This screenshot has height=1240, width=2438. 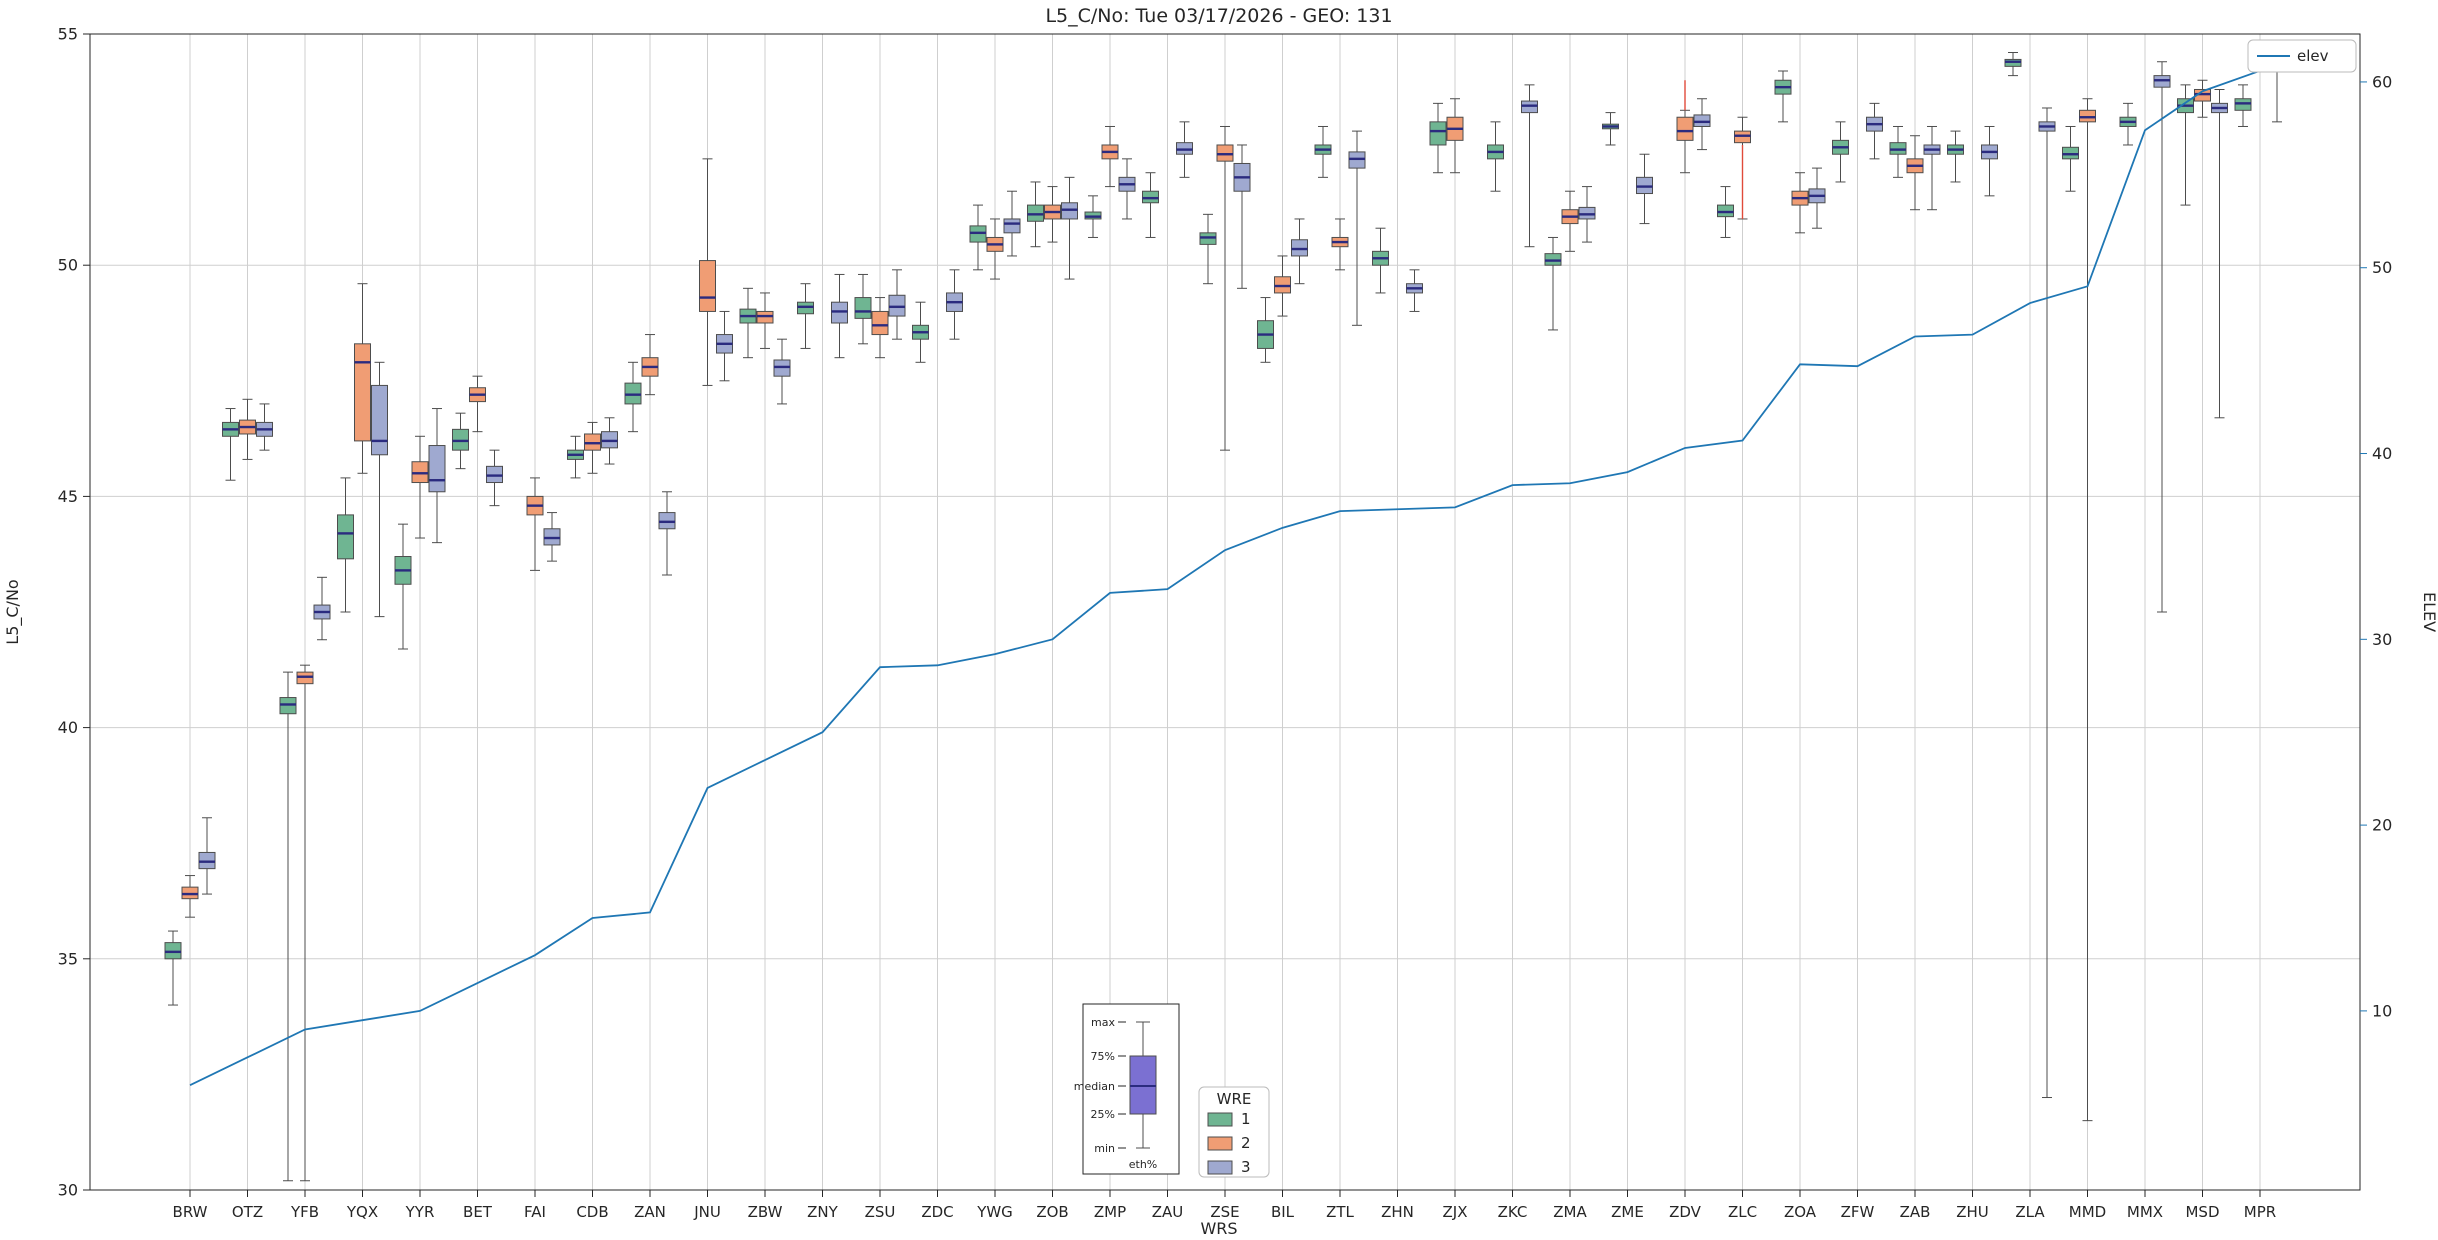 I want to click on station-boxes-CDB, so click(x=592, y=448).